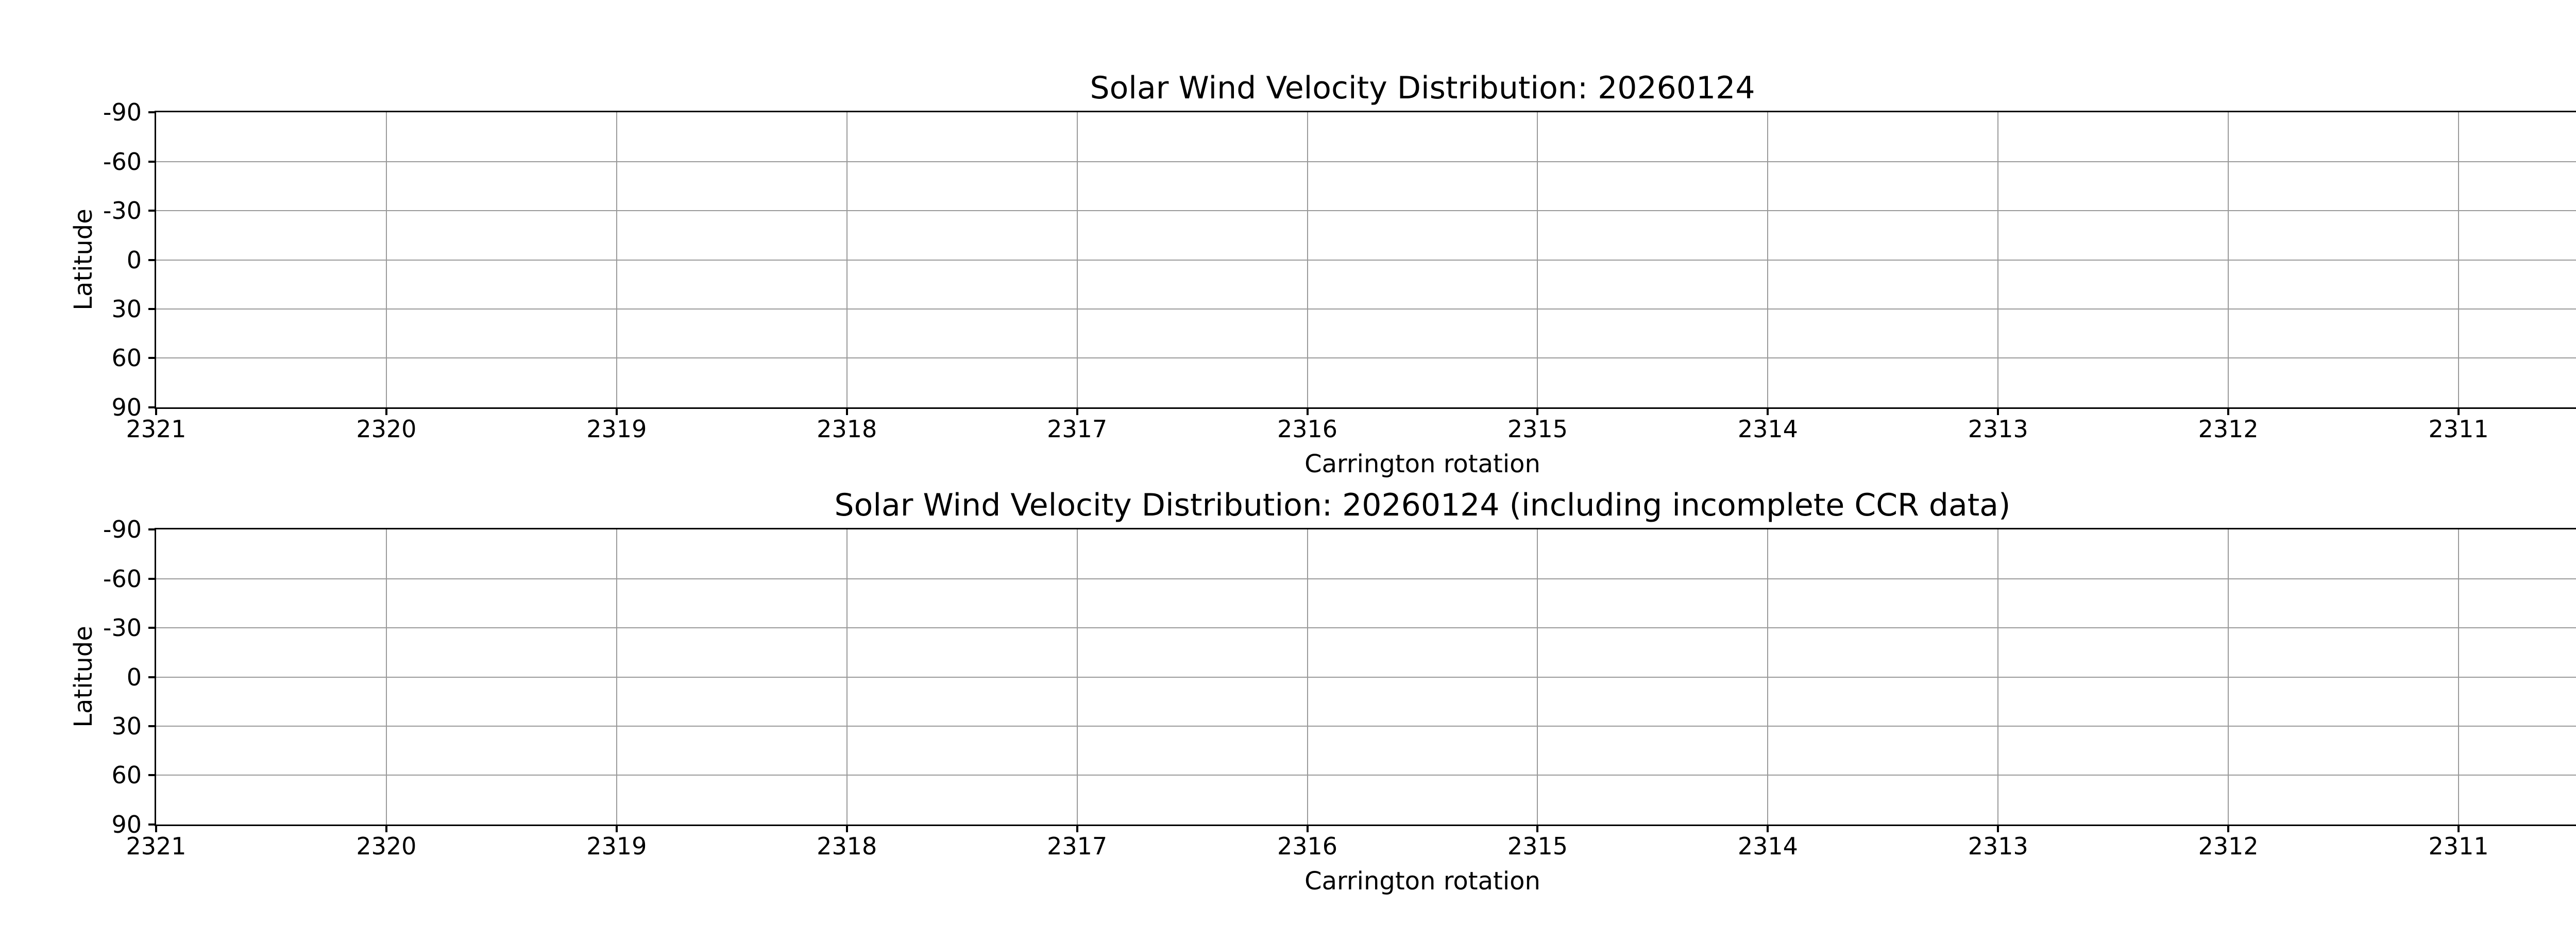 This screenshot has width=2576, height=927. What do you see at coordinates (1422, 464) in the screenshot?
I see `top-panel-xlabel: Carrington rotation` at bounding box center [1422, 464].